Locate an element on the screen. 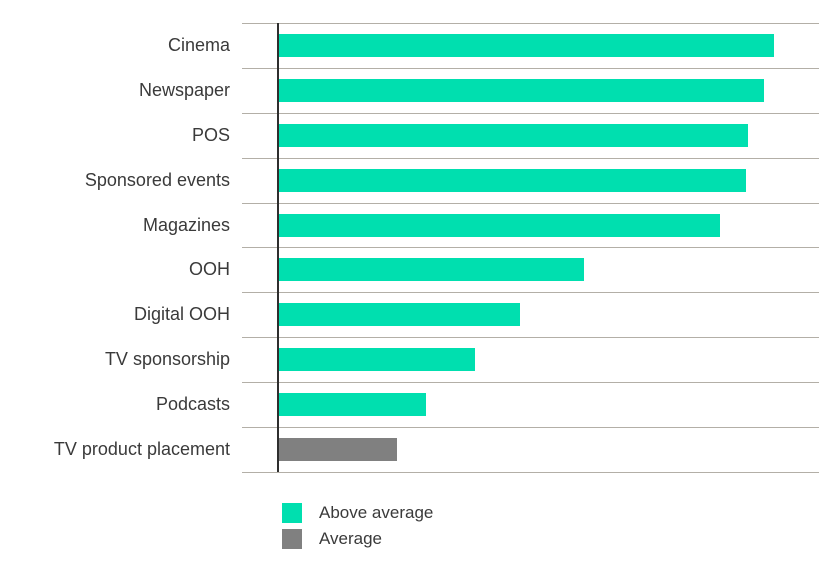  chart-row-digital-ooh: Digital OOH is located at coordinates (409, 314).